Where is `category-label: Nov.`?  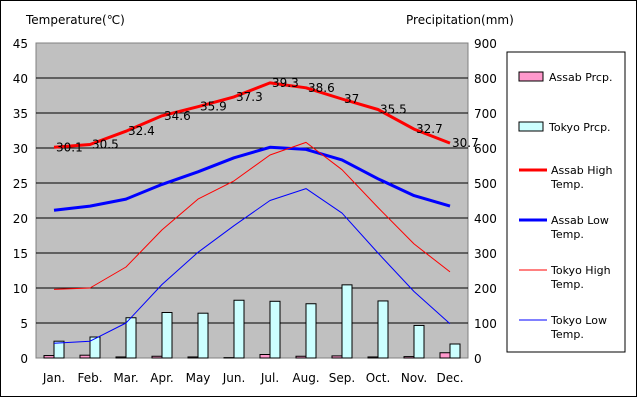 category-label: Nov. is located at coordinates (414, 378).